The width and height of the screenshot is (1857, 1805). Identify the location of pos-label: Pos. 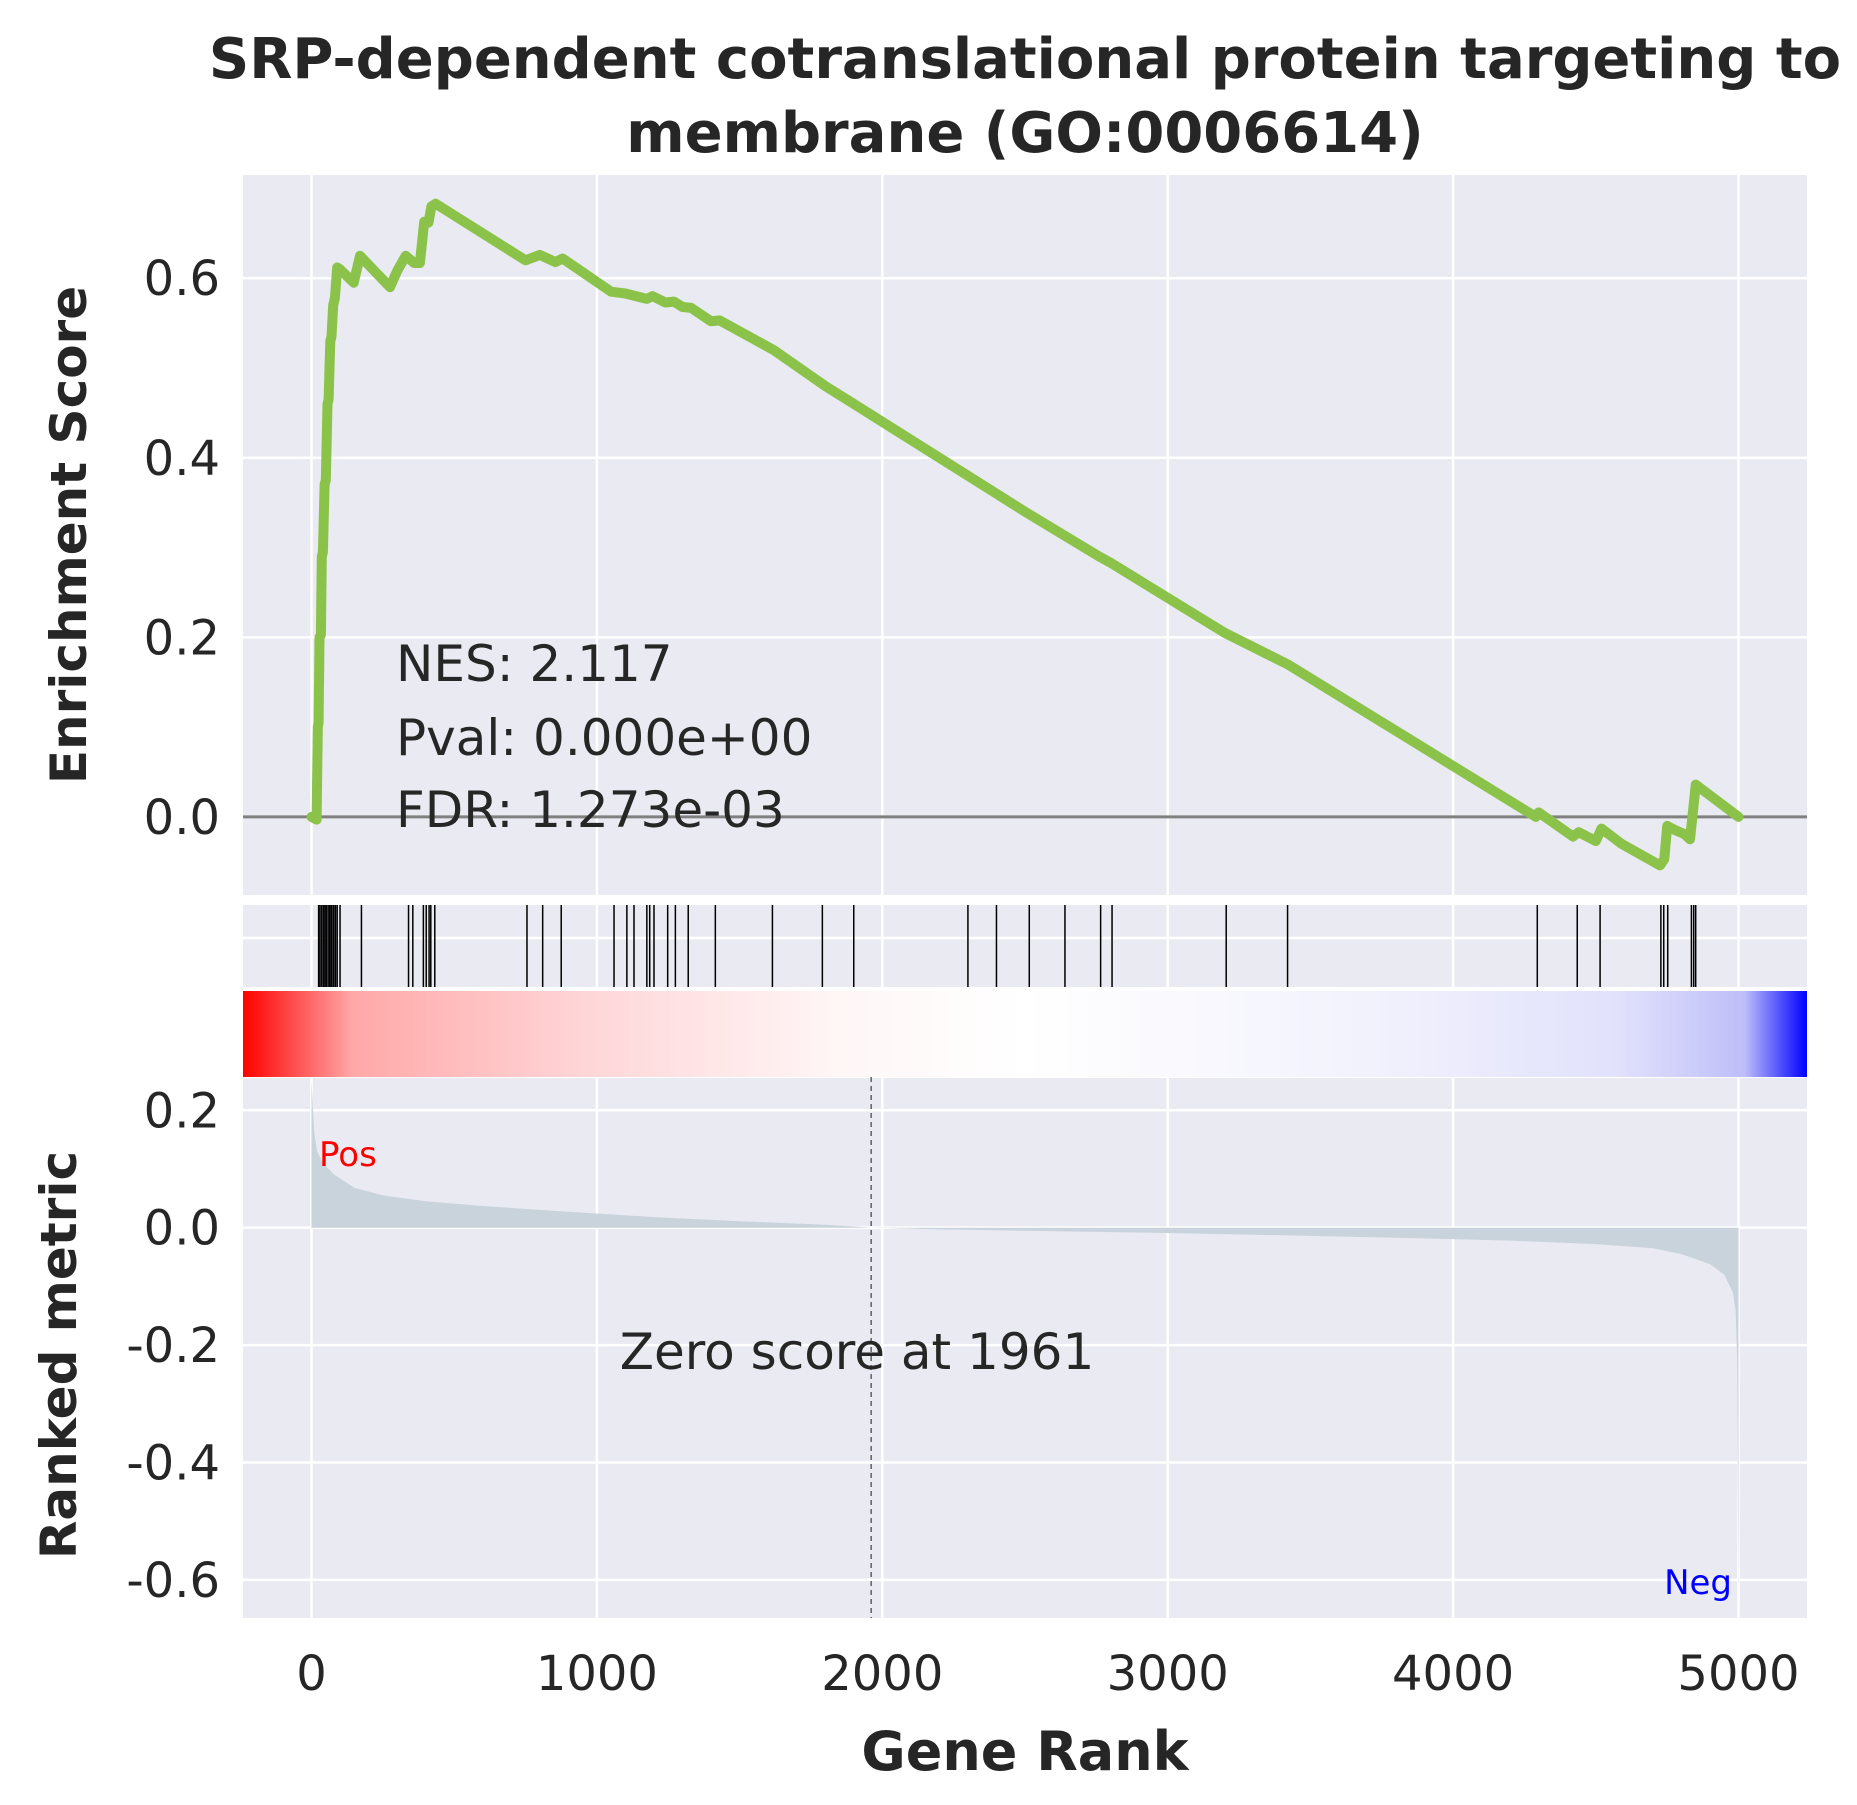
(348, 1155).